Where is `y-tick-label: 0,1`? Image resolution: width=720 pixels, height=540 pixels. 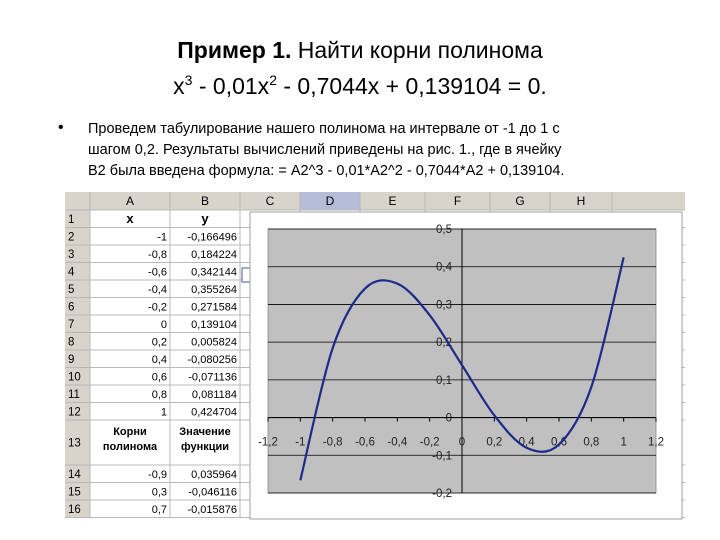
y-tick-label: 0,1 is located at coordinates (444, 381).